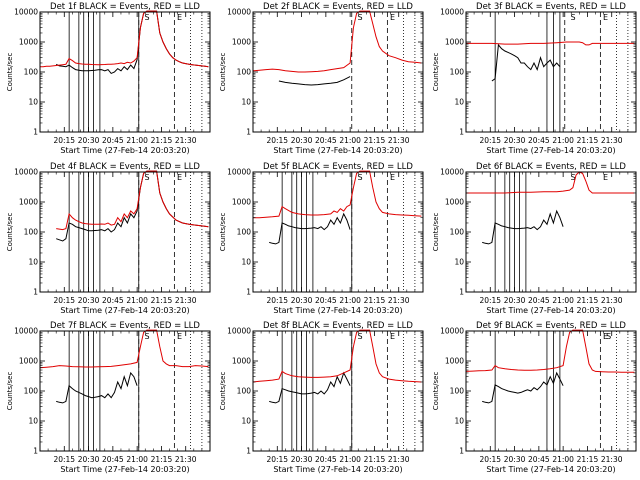  I want to click on panel-1-xtick-21:00: 21:00, so click(137, 140).